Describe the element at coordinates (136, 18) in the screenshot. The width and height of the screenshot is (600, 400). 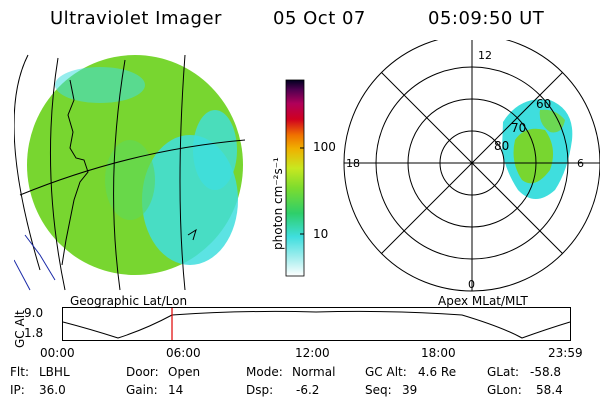
I see `instrument-title: Ultraviolet Imager` at that location.